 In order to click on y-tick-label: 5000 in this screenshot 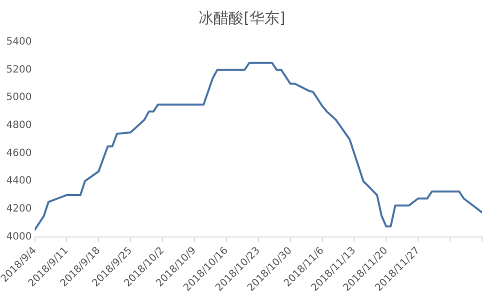, I will do `click(19, 98)`.